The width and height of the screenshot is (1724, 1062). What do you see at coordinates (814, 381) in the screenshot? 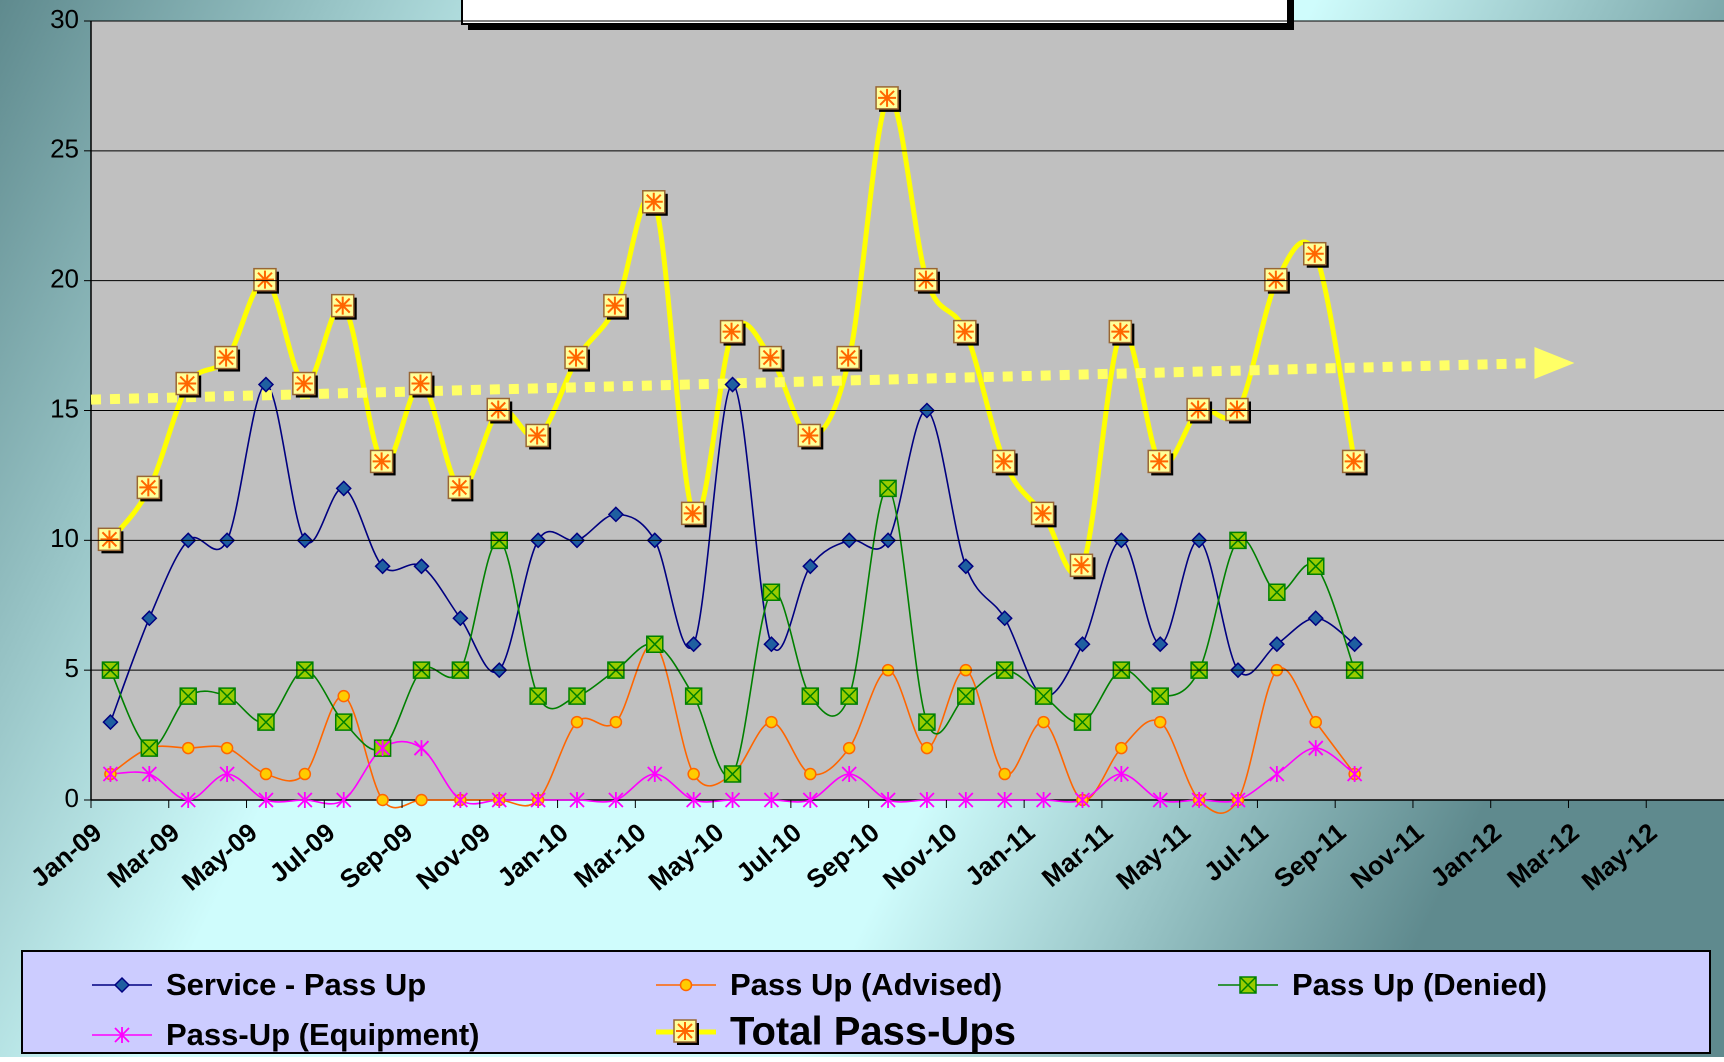
I see `trend-line` at bounding box center [814, 381].